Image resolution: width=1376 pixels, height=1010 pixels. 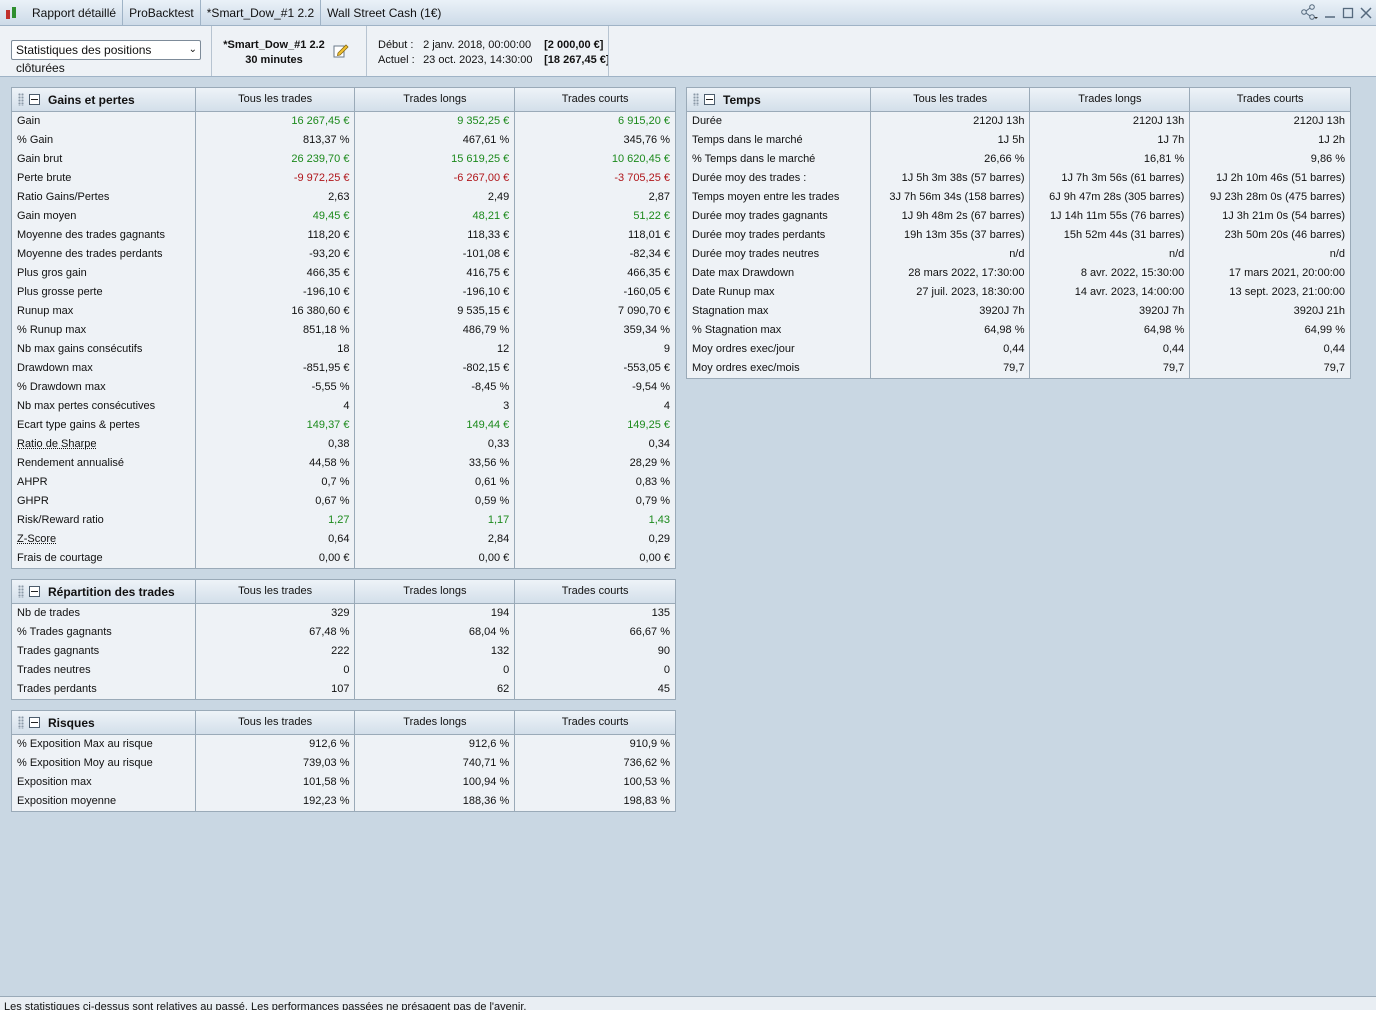 What do you see at coordinates (104, 216) in the screenshot?
I see `row-label: Gain moyen` at bounding box center [104, 216].